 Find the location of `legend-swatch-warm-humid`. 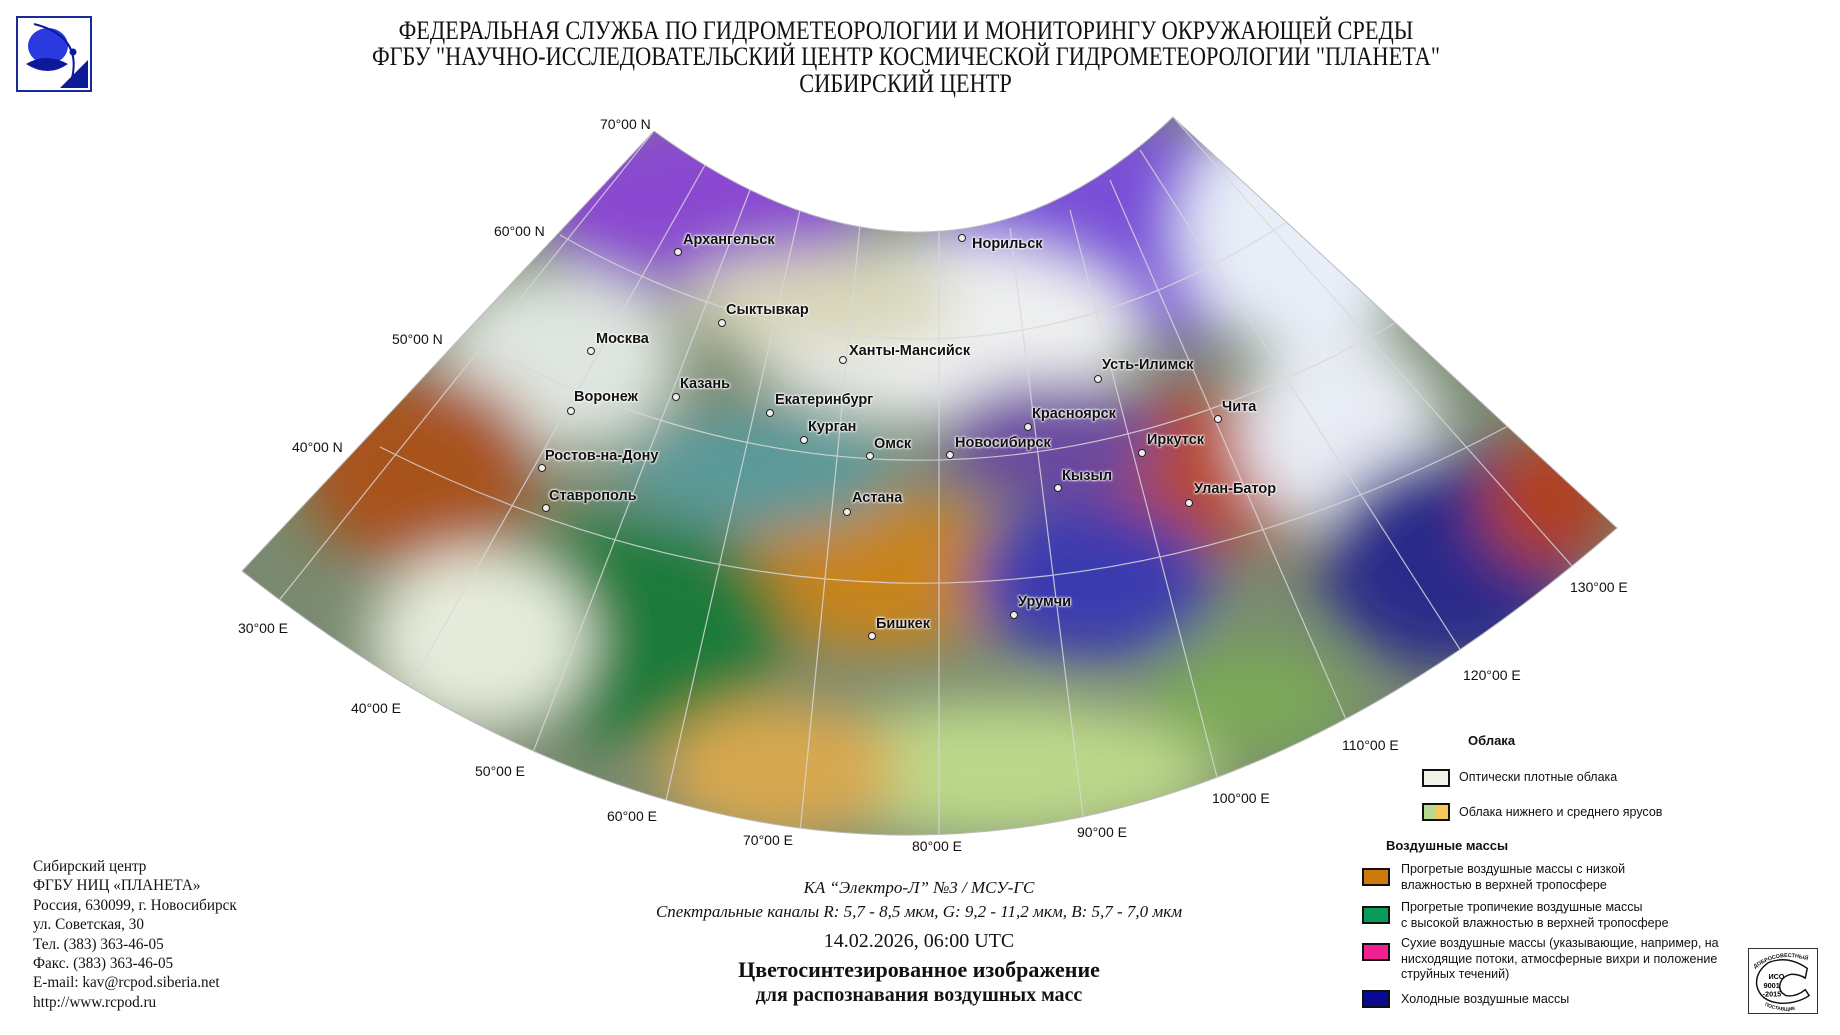

legend-swatch-warm-humid is located at coordinates (1376, 915).